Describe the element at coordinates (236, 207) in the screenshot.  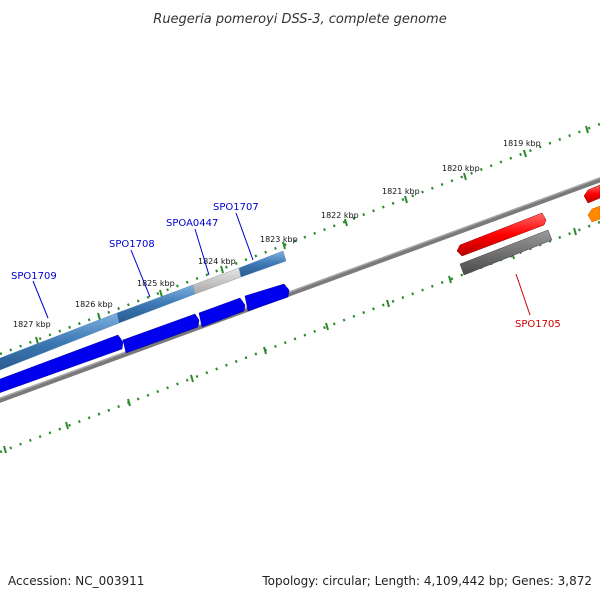
I see `gene-label-spo1707: SPO1707` at that location.